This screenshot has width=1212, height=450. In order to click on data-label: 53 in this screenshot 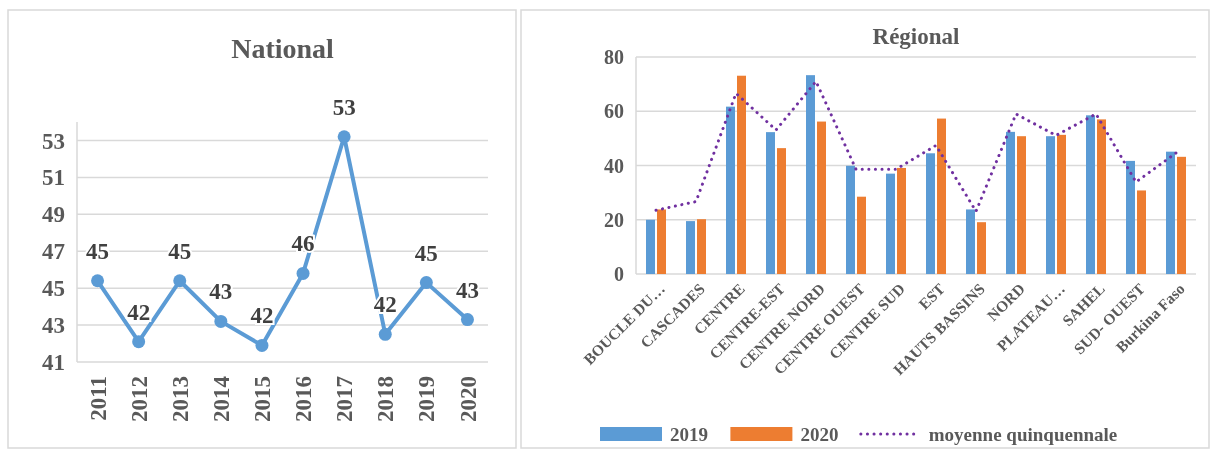, I will do `click(344, 107)`.